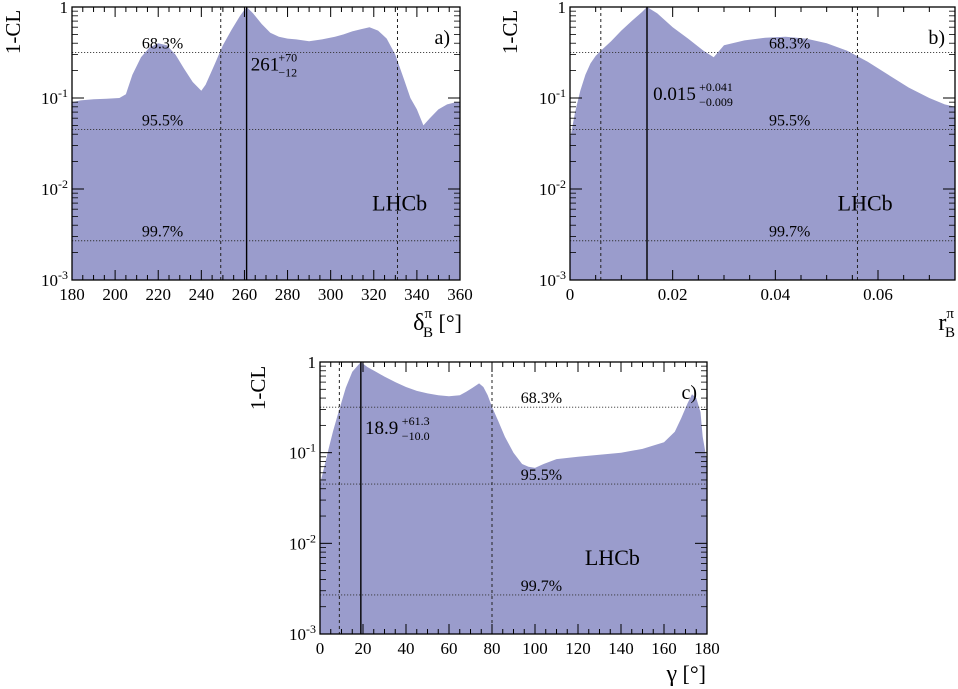 This screenshot has height=689, width=958. I want to click on panel-label: a), so click(442, 38).